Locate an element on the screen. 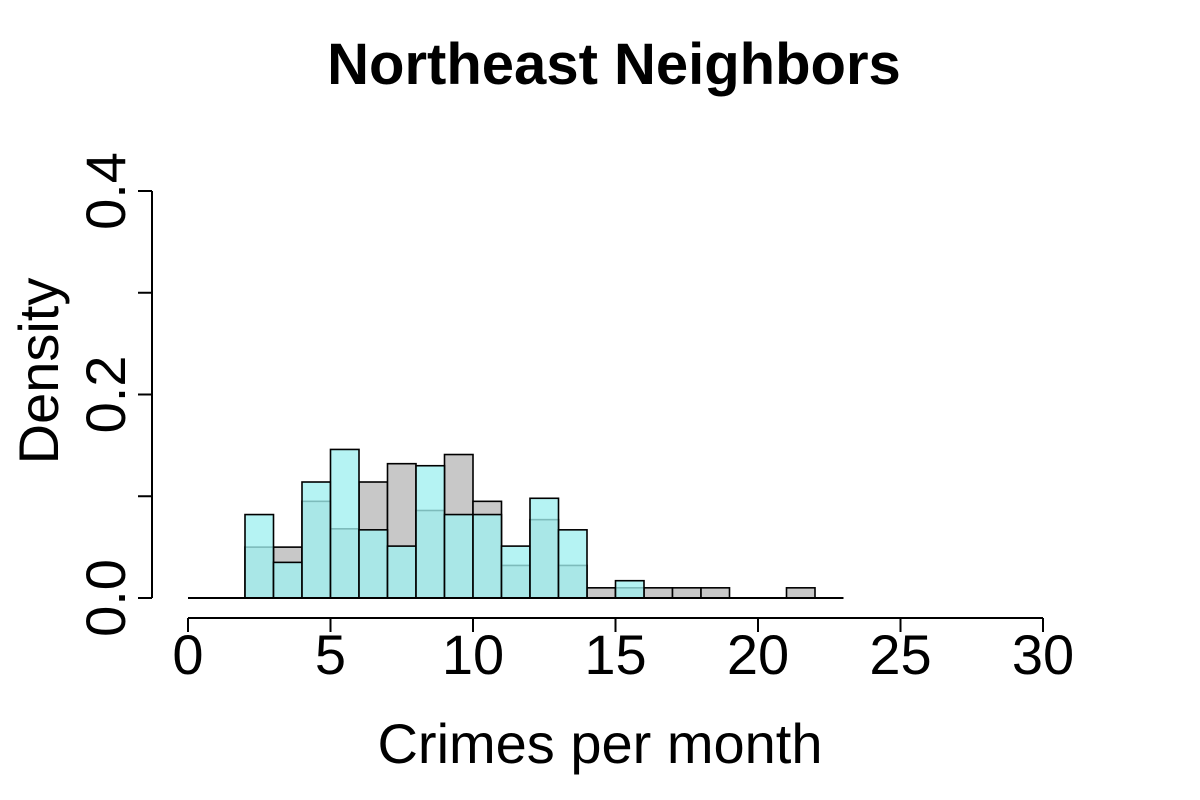 This screenshot has width=1200, height=800. chart-title: Northeast Neighbors is located at coordinates (614, 64).